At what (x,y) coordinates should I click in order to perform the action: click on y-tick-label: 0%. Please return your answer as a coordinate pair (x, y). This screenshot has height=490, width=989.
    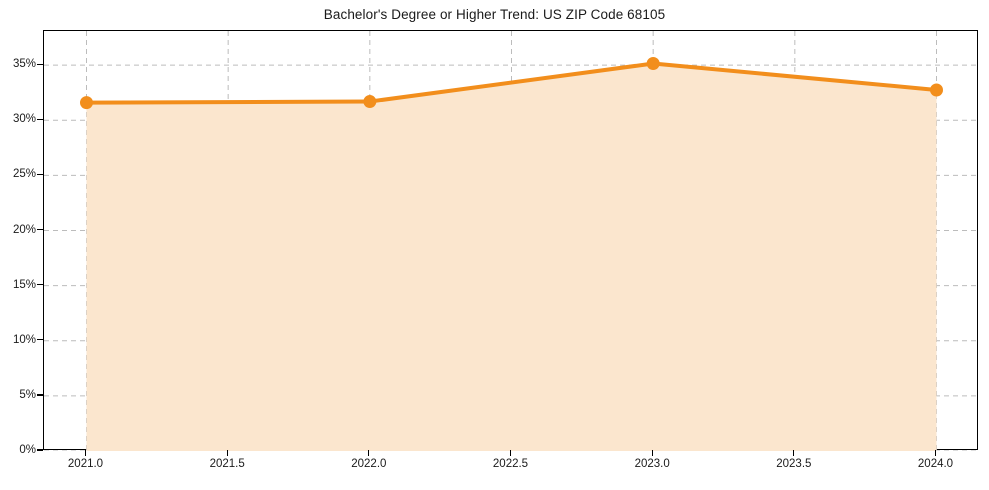
    Looking at the image, I should click on (27, 450).